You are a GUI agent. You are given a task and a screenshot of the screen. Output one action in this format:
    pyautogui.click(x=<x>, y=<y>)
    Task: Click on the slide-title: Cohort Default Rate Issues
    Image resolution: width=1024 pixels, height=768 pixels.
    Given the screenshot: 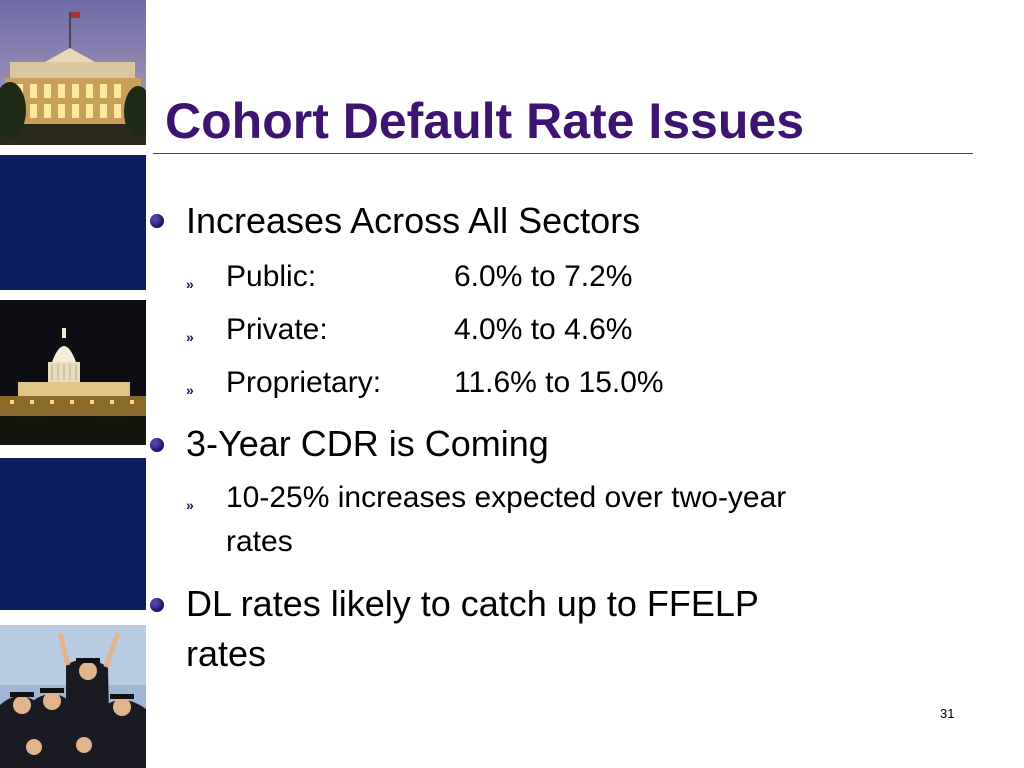 What is the action you would take?
    pyautogui.click(x=485, y=121)
    